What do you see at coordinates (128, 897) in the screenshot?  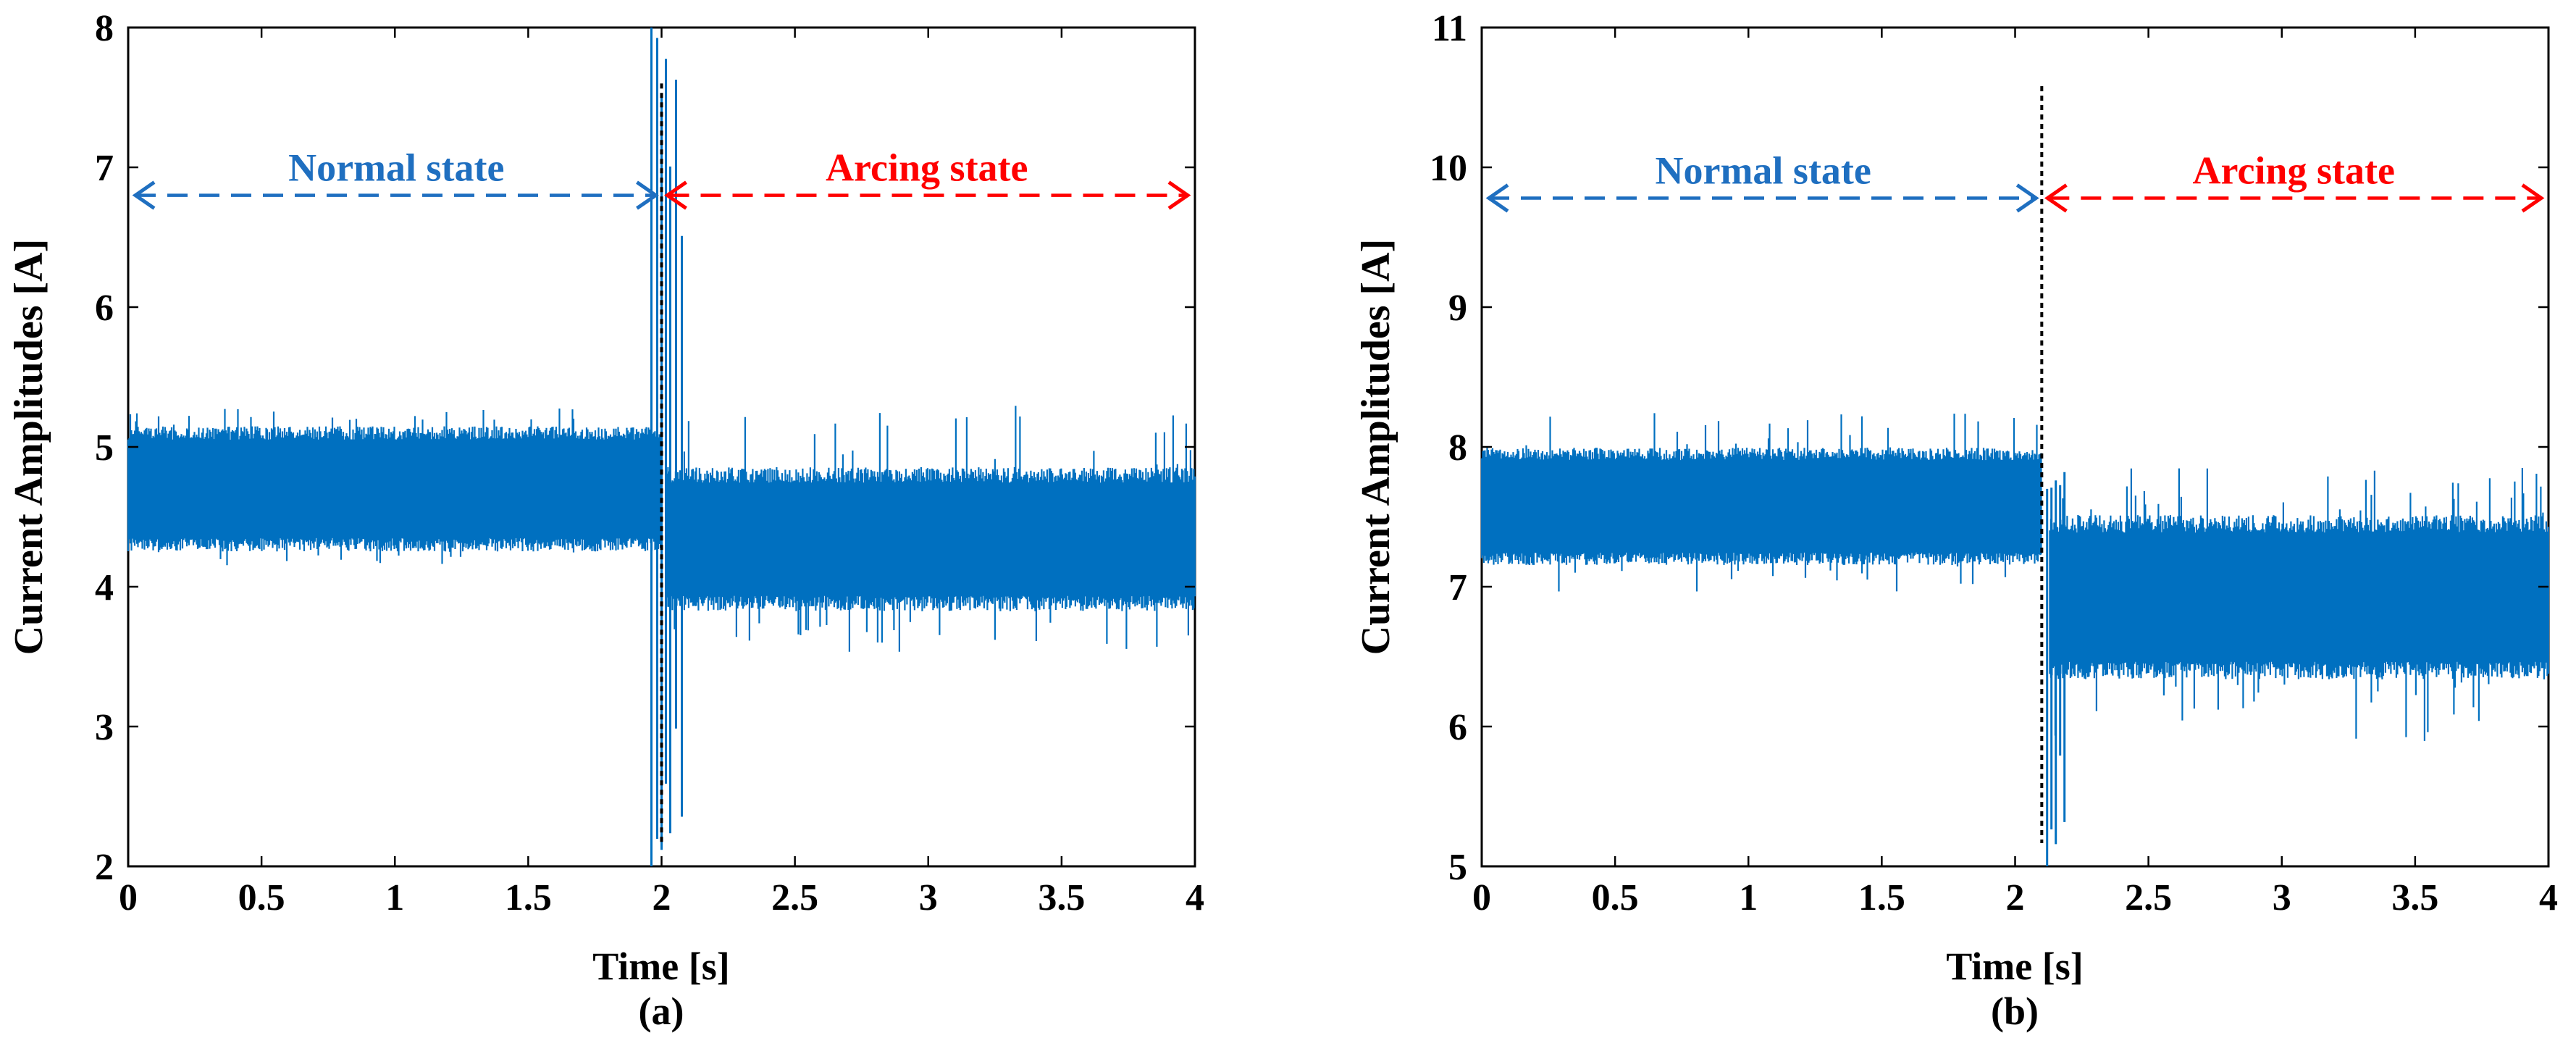 I see `chart-a-xtick-label-0: 0` at bounding box center [128, 897].